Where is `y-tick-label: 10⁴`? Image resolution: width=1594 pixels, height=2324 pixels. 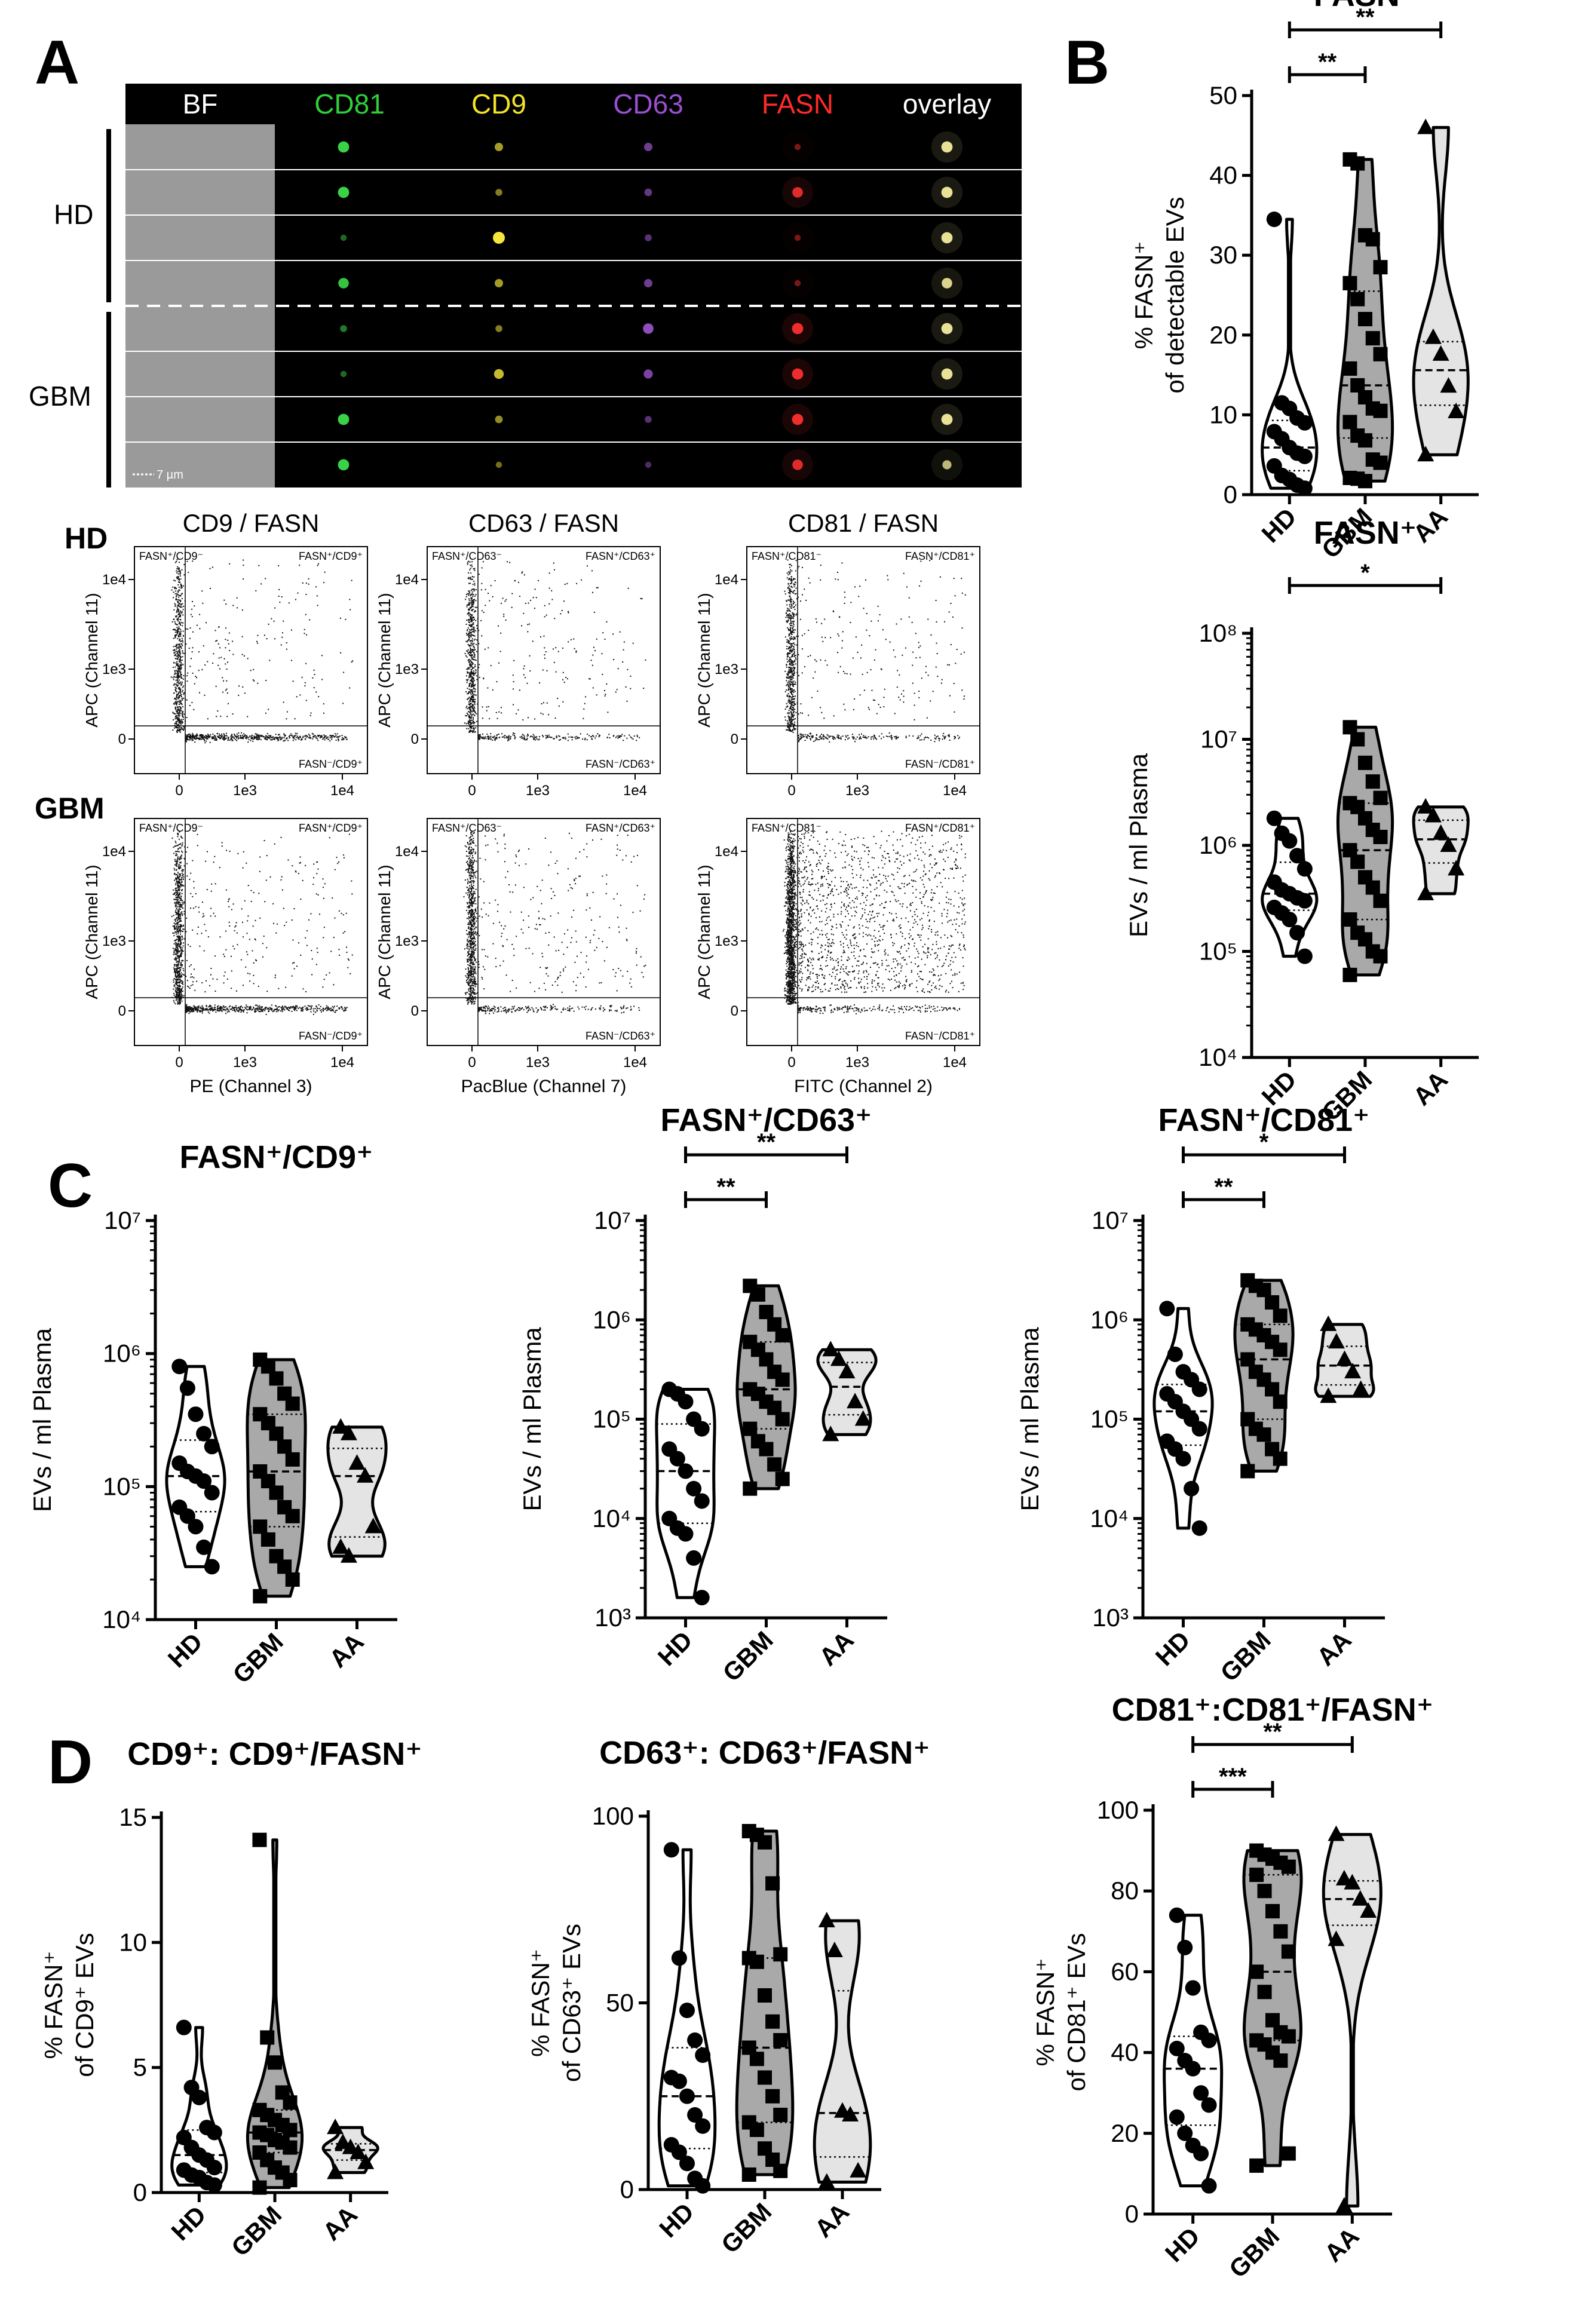
y-tick-label: 10⁴ is located at coordinates (1218, 1057).